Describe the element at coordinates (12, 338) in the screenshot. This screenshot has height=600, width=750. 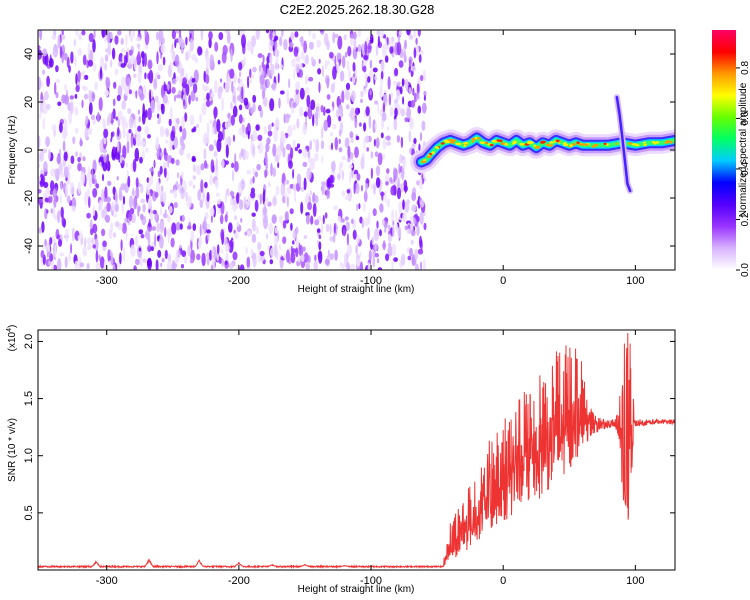
I see `snr-scale-factor: (x104)` at that location.